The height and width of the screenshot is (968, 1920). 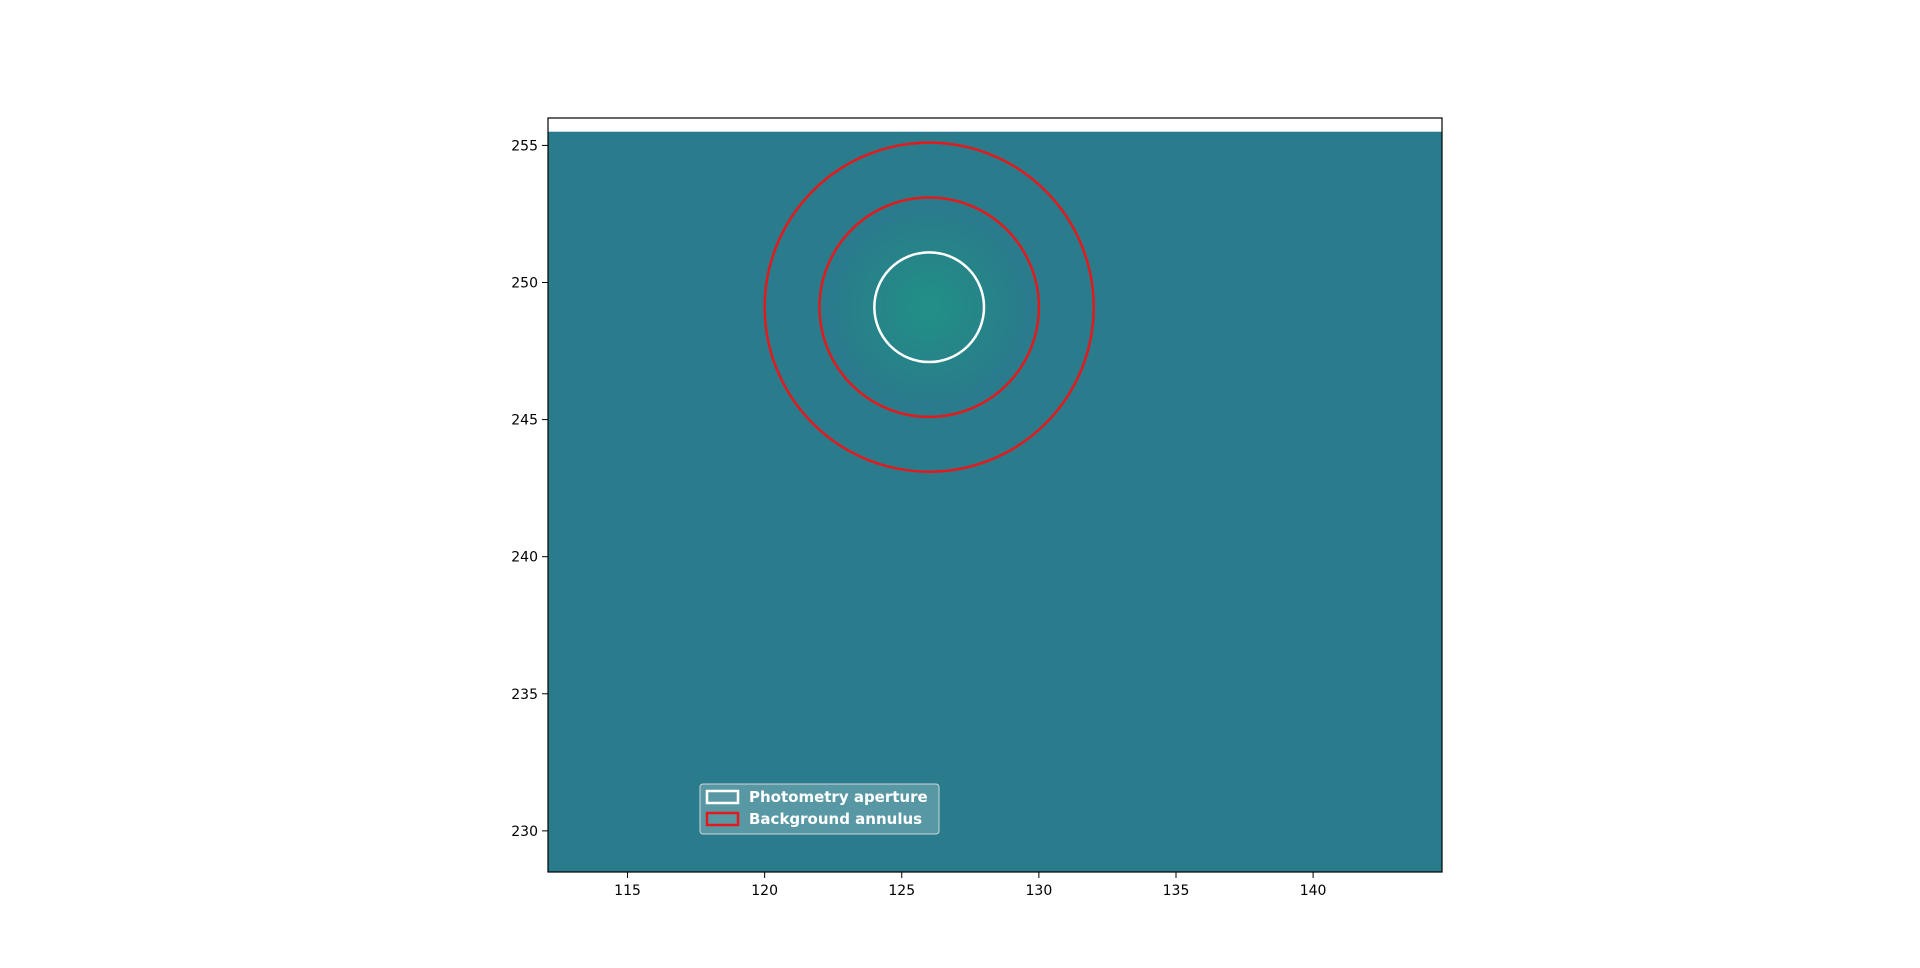 What do you see at coordinates (1176, 891) in the screenshot?
I see `x-tick-label: 135` at bounding box center [1176, 891].